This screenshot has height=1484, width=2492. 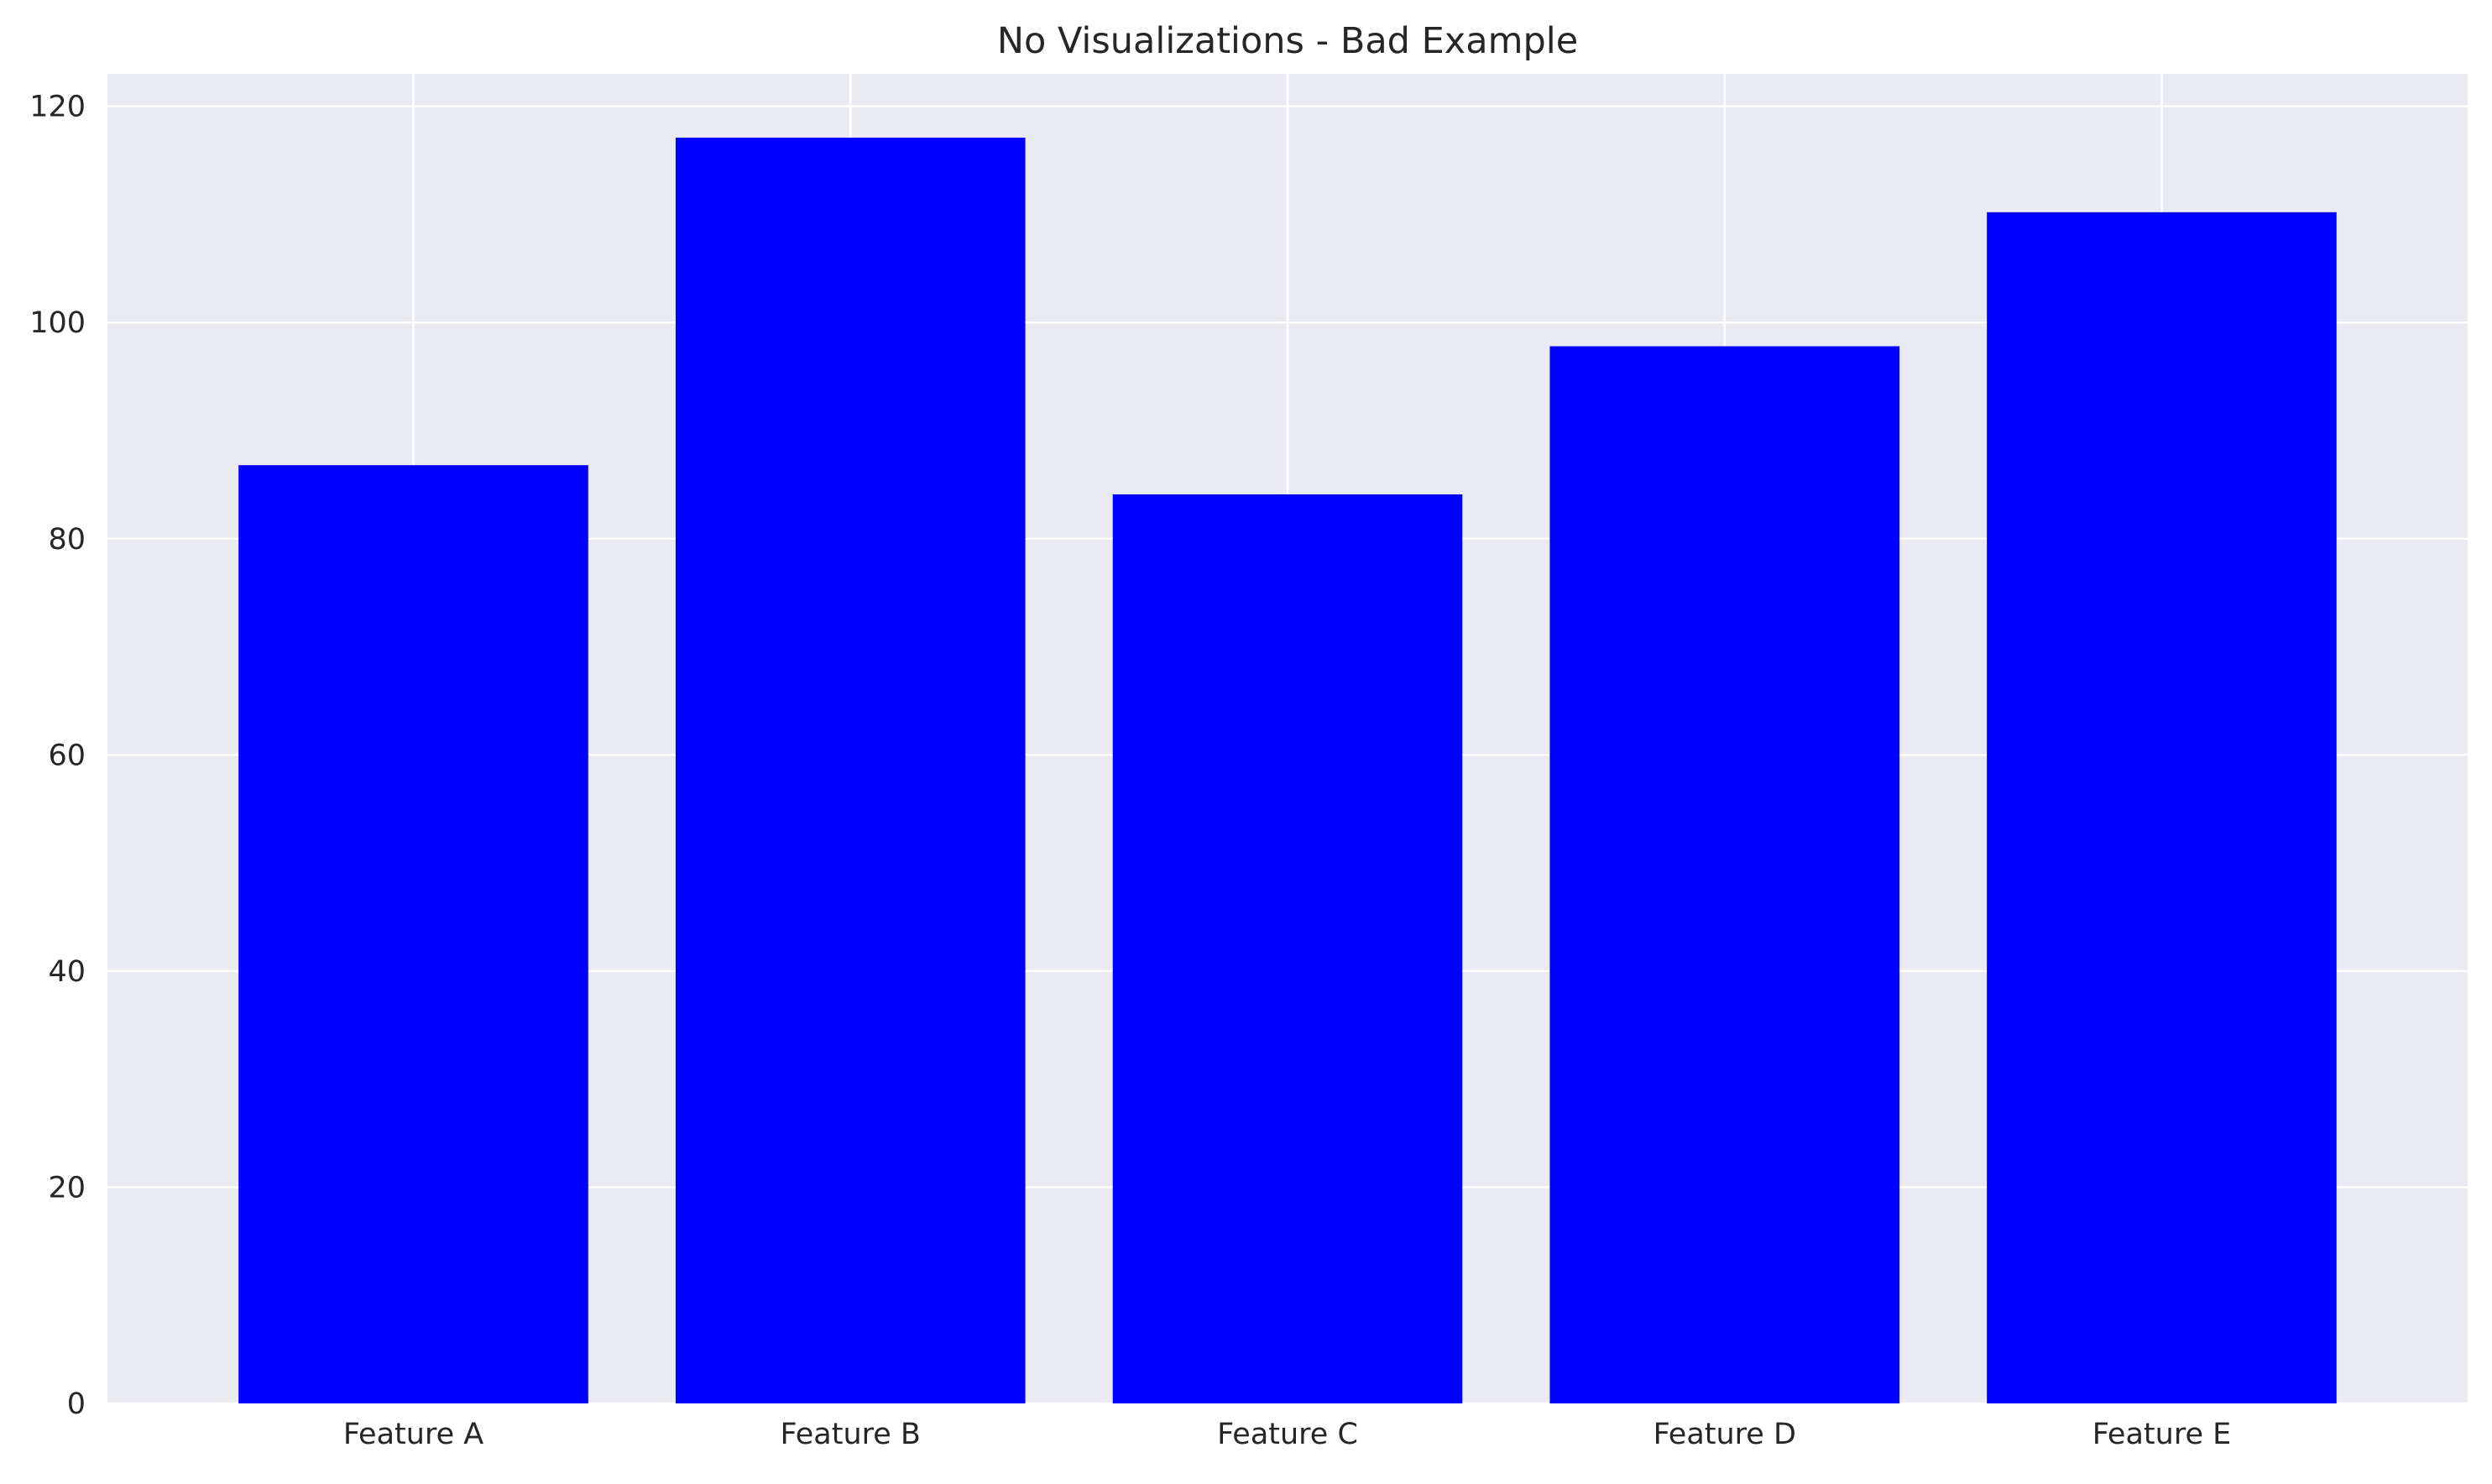 What do you see at coordinates (67, 539) in the screenshot?
I see `y-tick-label: 80` at bounding box center [67, 539].